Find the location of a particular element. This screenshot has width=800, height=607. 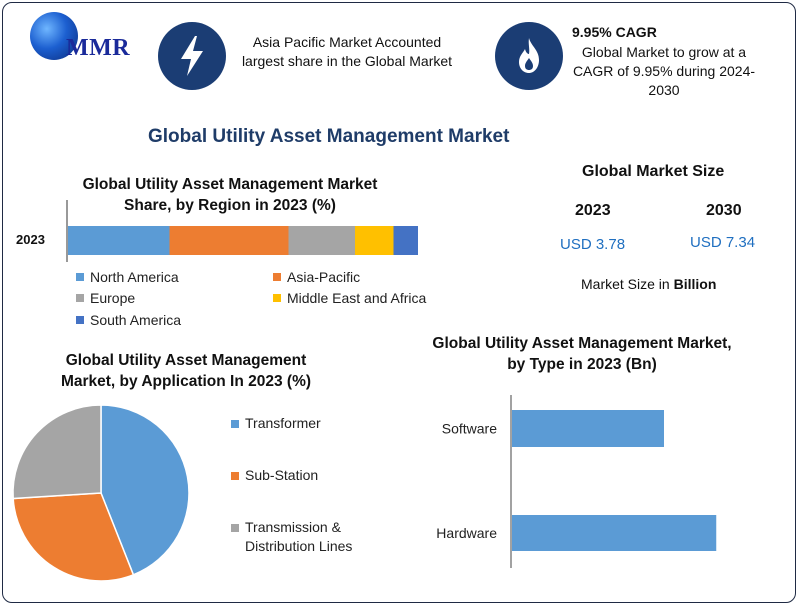

legend-label: Asia-Pacific is located at coordinates (324, 277).